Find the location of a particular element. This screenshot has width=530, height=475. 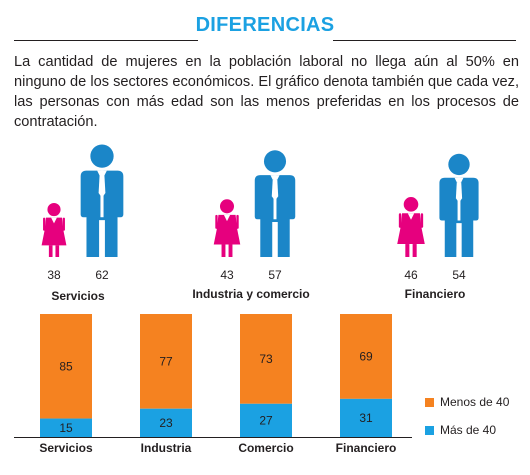

women-value-label: 38 is located at coordinates (54, 275).